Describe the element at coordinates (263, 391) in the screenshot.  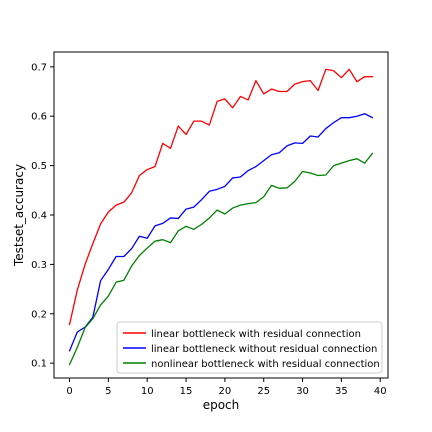
I see `x-tick-label: 25` at that location.